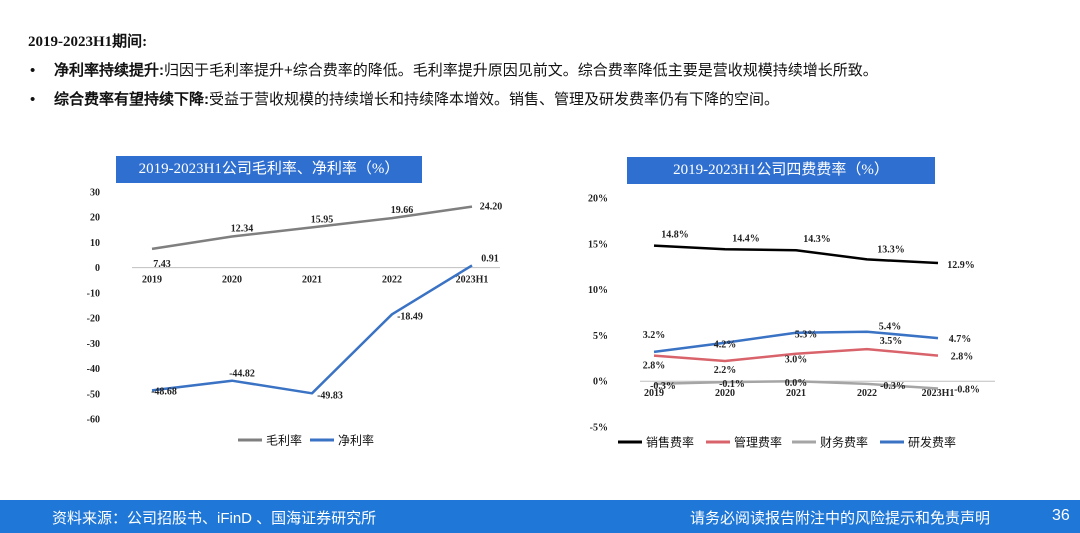 This screenshot has width=1080, height=533. I want to click on data-label: 0.0%, so click(796, 383).